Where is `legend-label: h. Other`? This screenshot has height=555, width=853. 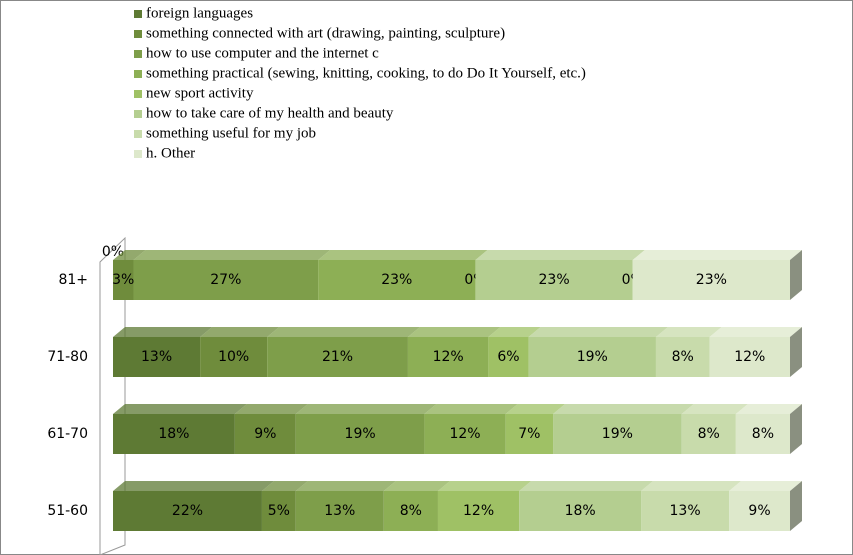
legend-label: h. Other is located at coordinates (170, 153).